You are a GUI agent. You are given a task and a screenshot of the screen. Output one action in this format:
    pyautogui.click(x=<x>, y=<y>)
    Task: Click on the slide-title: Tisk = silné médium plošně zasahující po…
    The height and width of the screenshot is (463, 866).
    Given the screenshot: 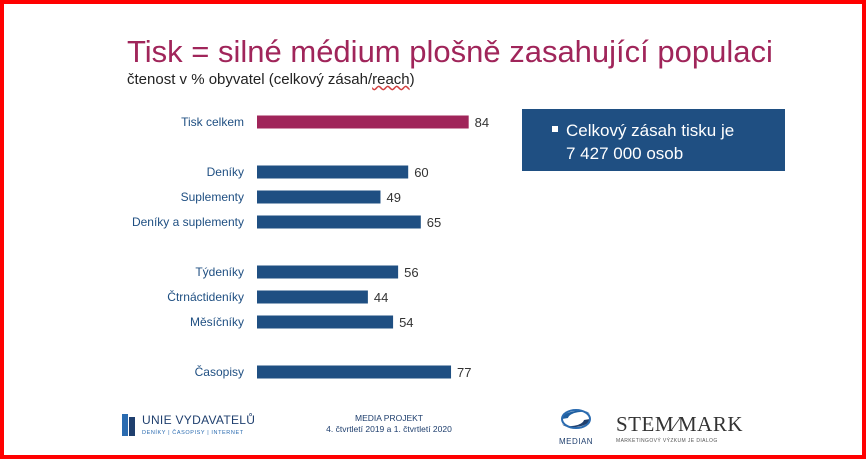 What is the action you would take?
    pyautogui.click(x=450, y=51)
    